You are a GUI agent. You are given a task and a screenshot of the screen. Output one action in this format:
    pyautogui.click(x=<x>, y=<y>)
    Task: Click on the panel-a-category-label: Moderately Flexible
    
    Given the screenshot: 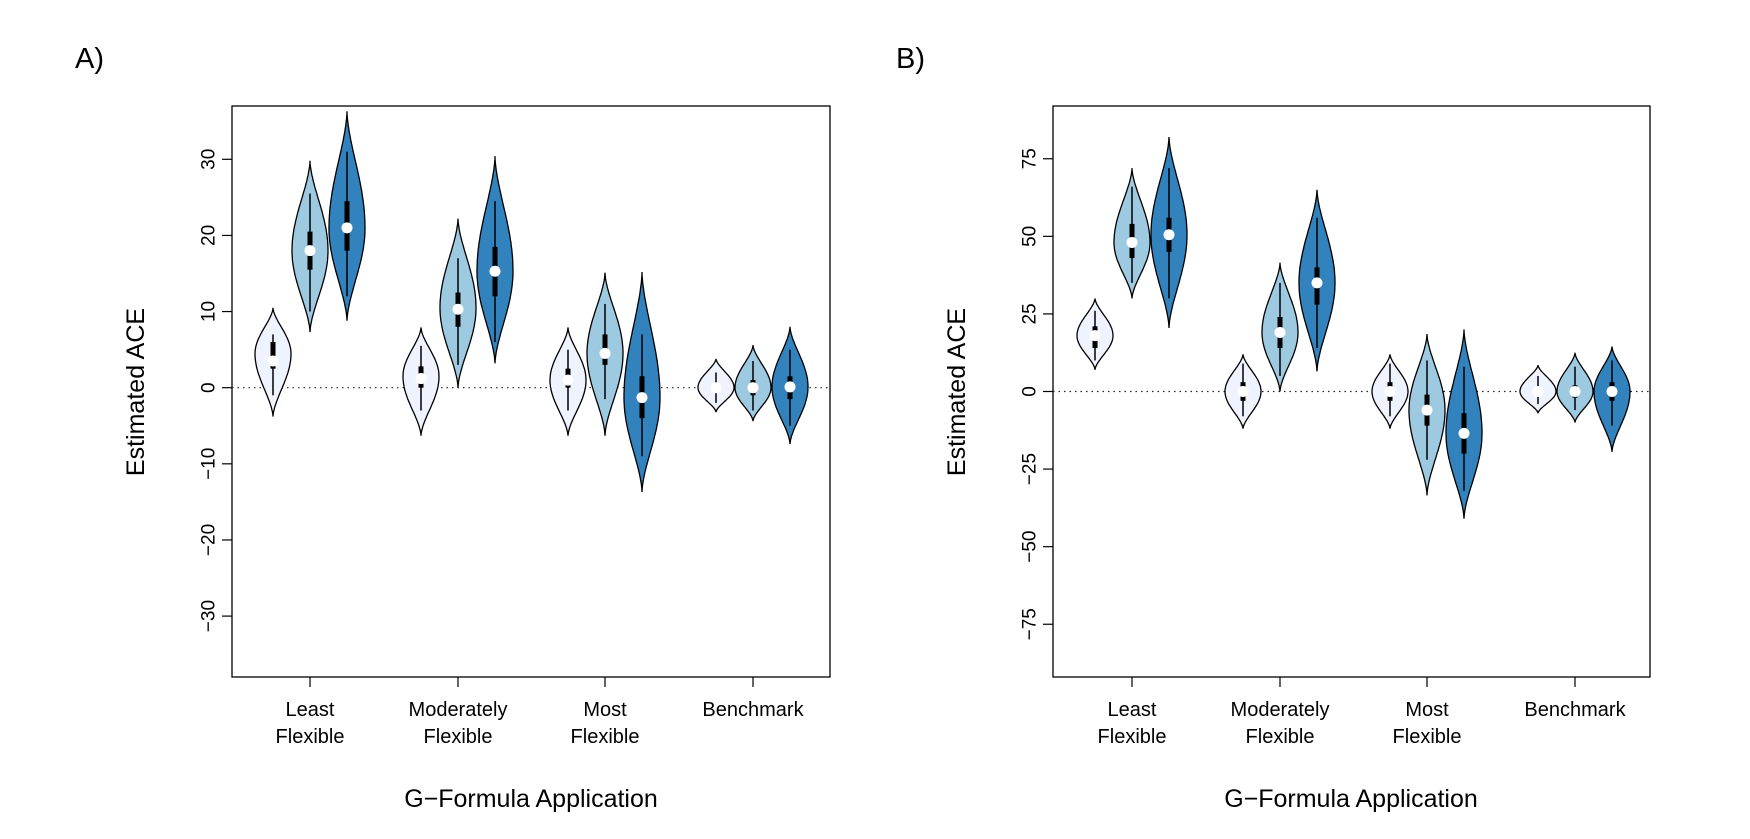 What is the action you would take?
    pyautogui.click(x=458, y=723)
    